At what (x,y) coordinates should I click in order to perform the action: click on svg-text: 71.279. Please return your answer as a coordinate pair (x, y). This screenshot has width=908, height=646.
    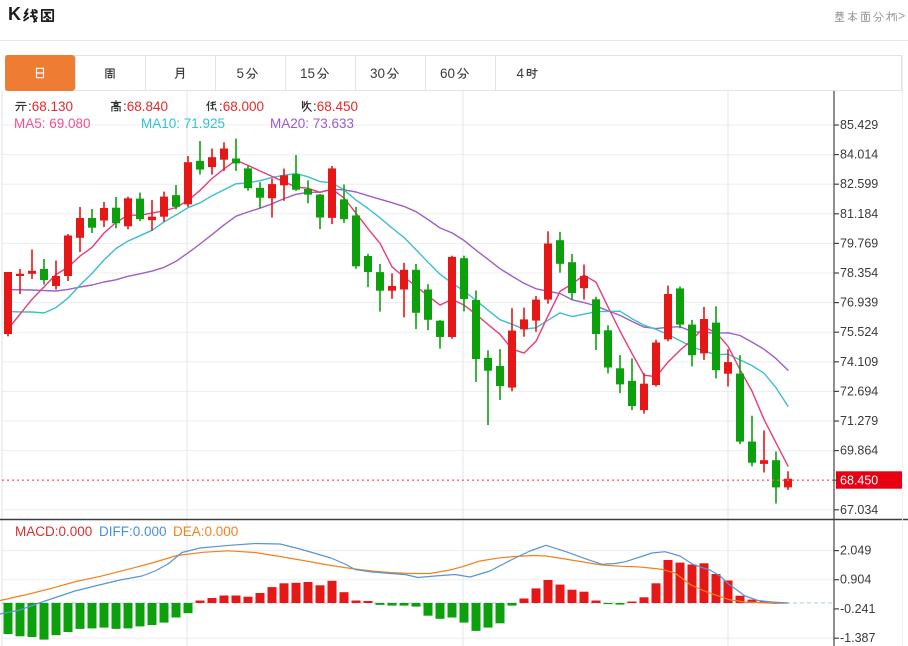
    Looking at the image, I should click on (859, 421).